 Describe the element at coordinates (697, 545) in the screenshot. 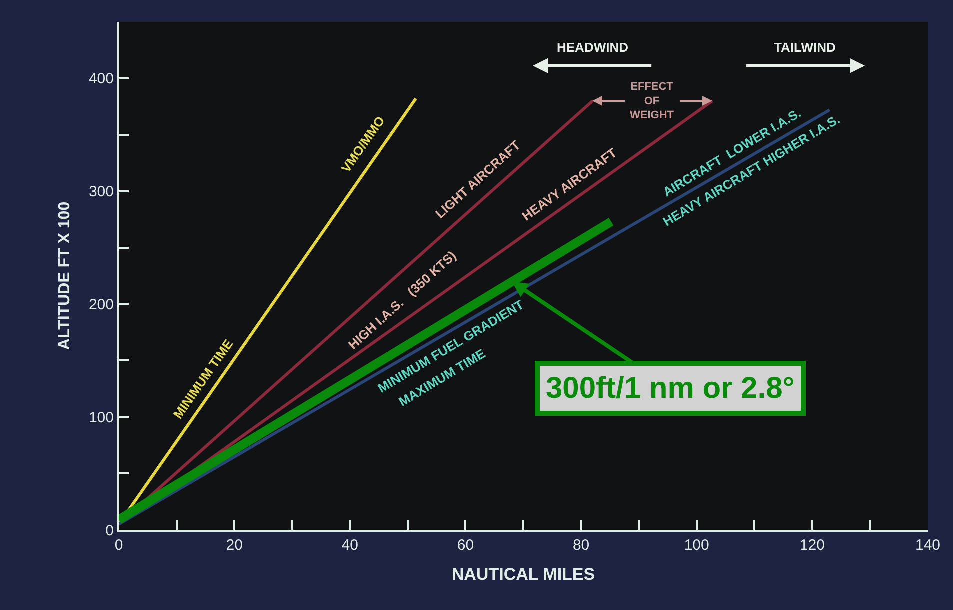

I see `x-tick-label: 100` at that location.